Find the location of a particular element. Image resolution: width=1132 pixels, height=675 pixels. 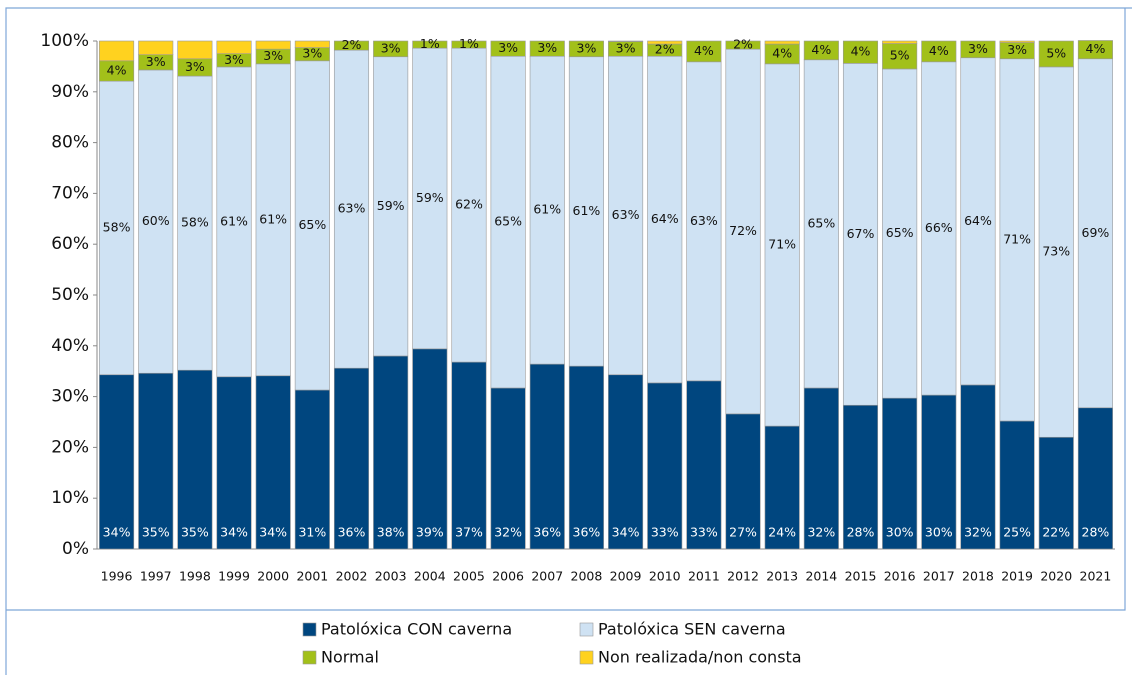

x-tick-label: 2008 is located at coordinates (587, 576).